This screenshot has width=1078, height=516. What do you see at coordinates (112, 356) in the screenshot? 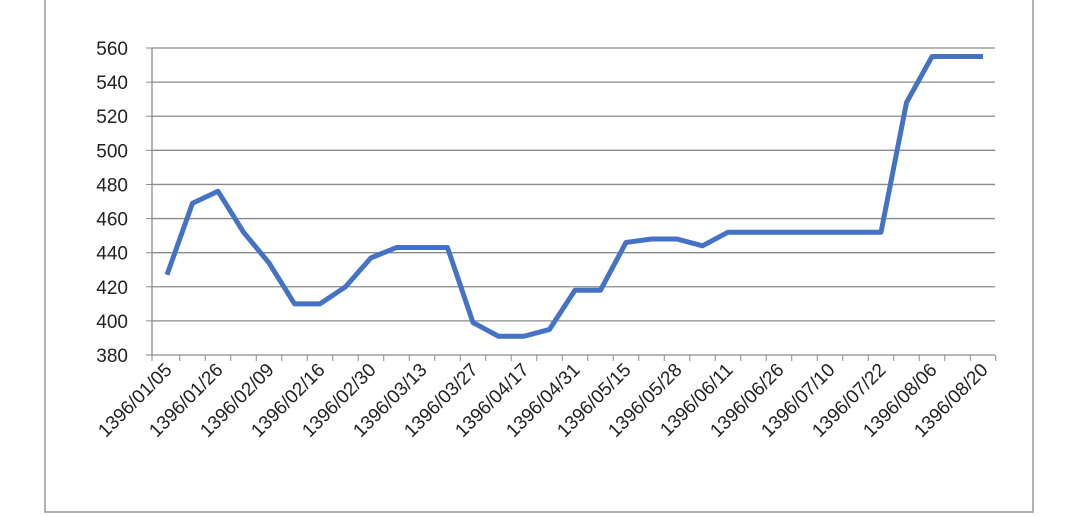
I see `y-tick-label: 380` at bounding box center [112, 356].